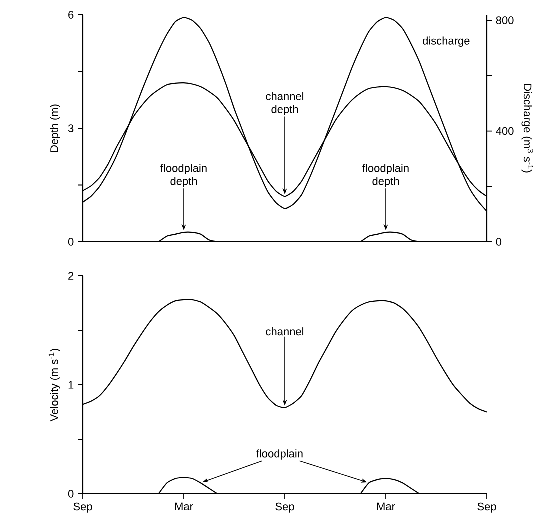 Image resolution: width=560 pixels, height=526 pixels. Describe the element at coordinates (54, 385) in the screenshot. I see `y-axis-title: Velocity (m s$^{-1}$)` at that location.